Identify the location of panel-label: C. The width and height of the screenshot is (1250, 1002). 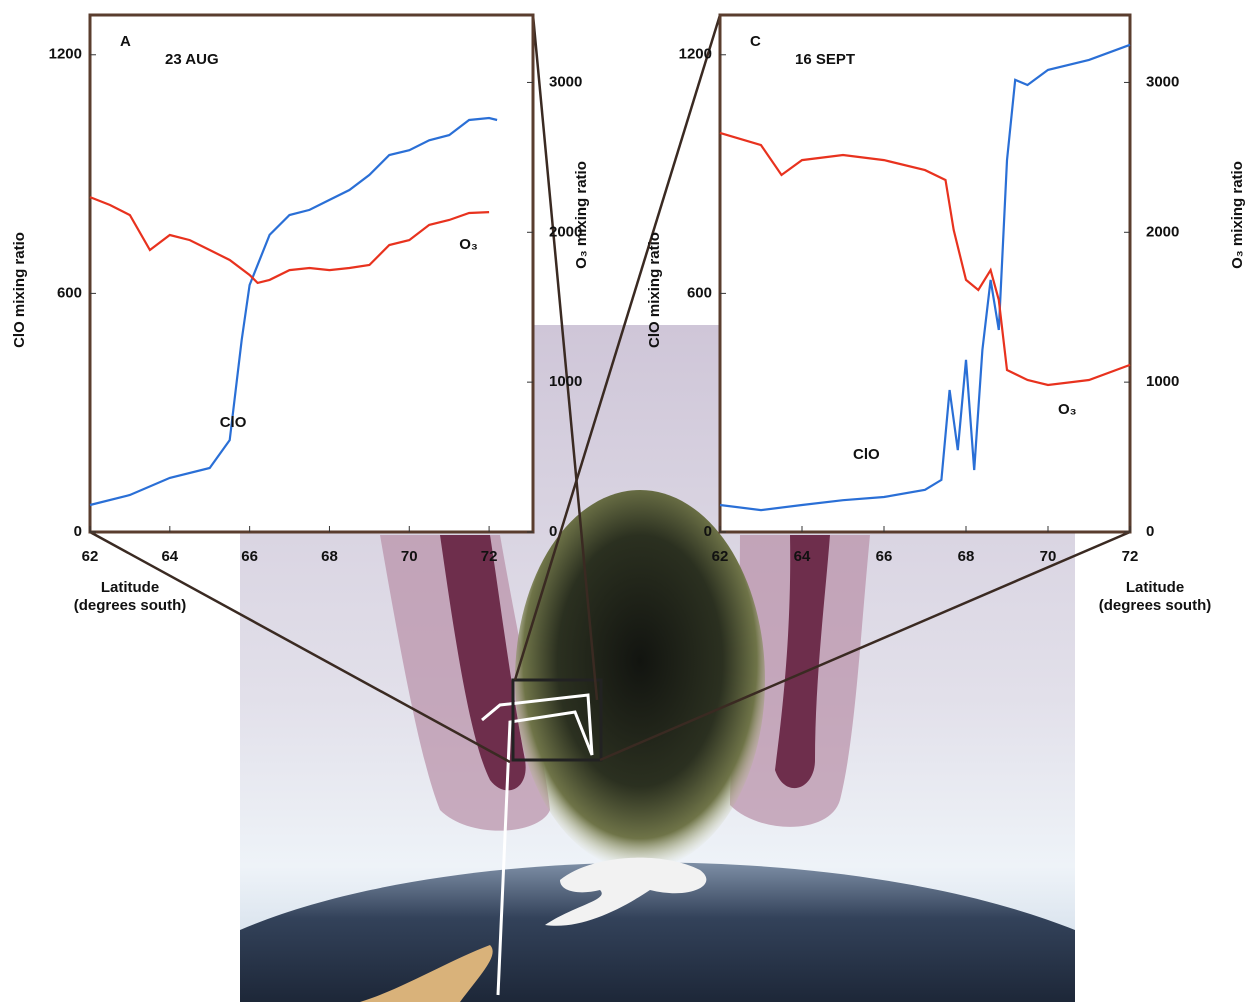
(755, 41).